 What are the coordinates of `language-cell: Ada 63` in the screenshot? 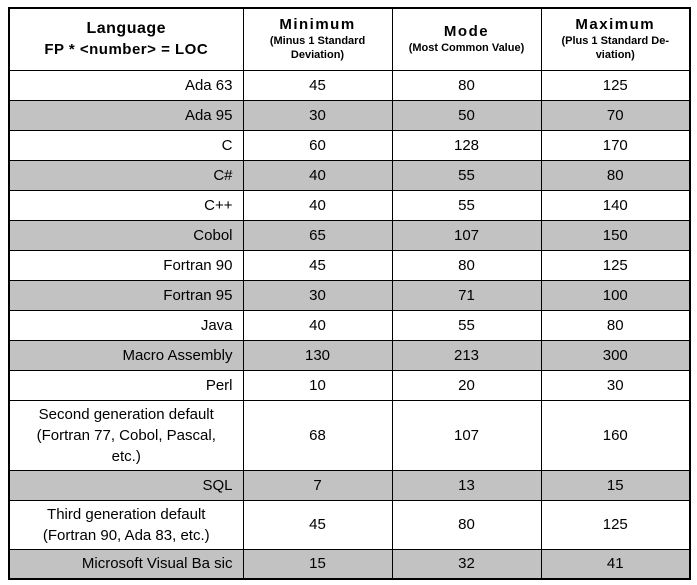 It's located at (126, 85).